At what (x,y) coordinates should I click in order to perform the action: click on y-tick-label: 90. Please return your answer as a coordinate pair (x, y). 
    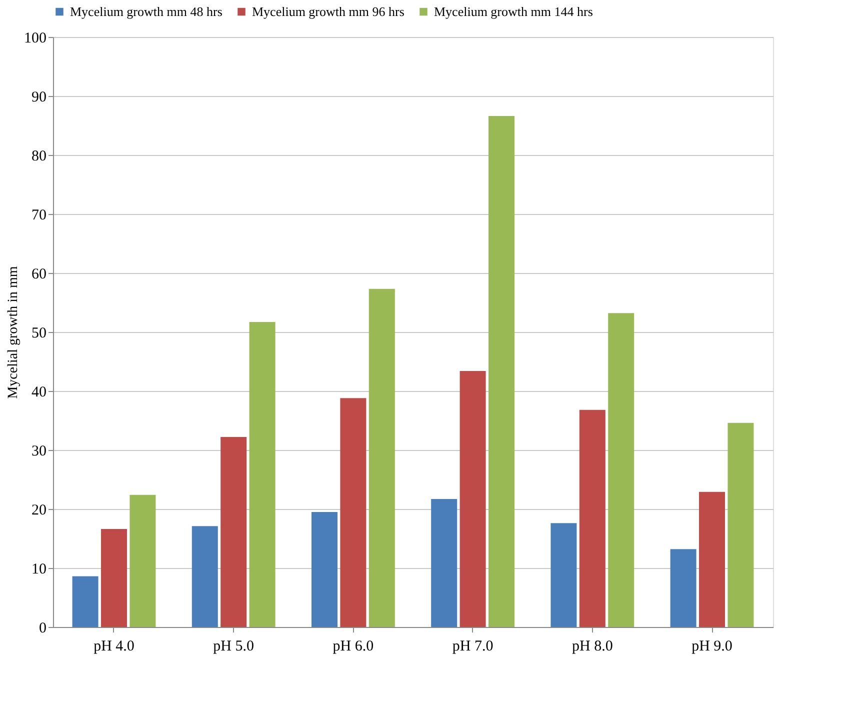
    Looking at the image, I should click on (39, 98).